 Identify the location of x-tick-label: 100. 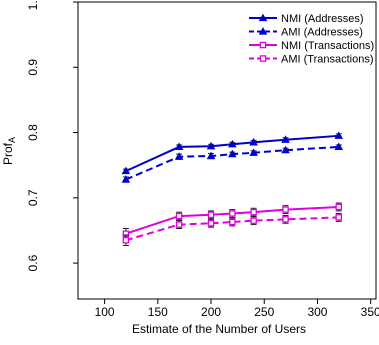
(105, 312).